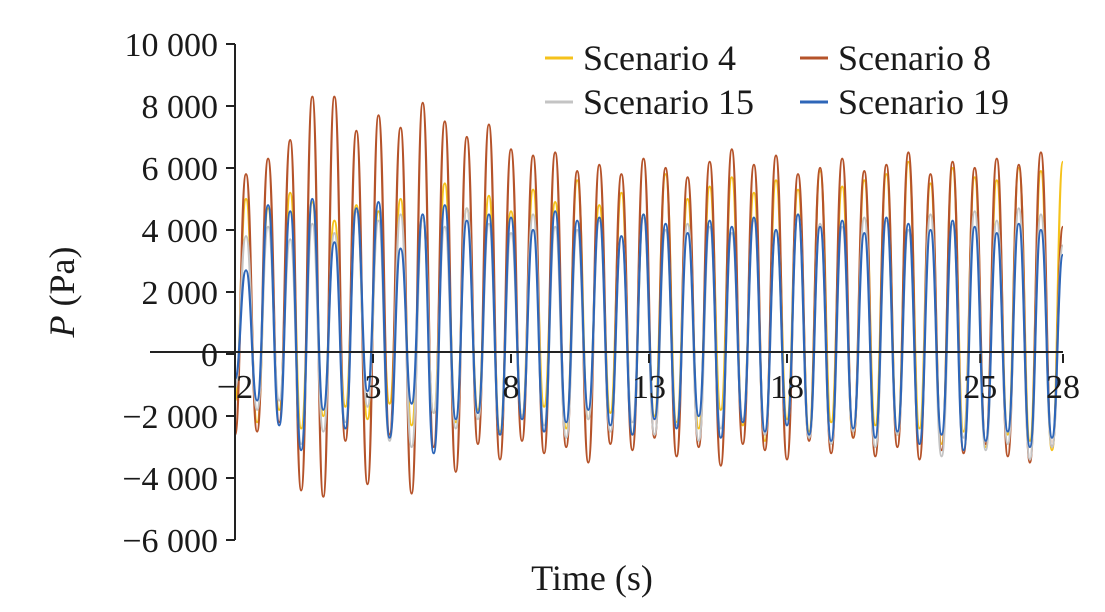 The width and height of the screenshot is (1105, 612). I want to click on y-tick-label: −4 000, so click(170, 479).